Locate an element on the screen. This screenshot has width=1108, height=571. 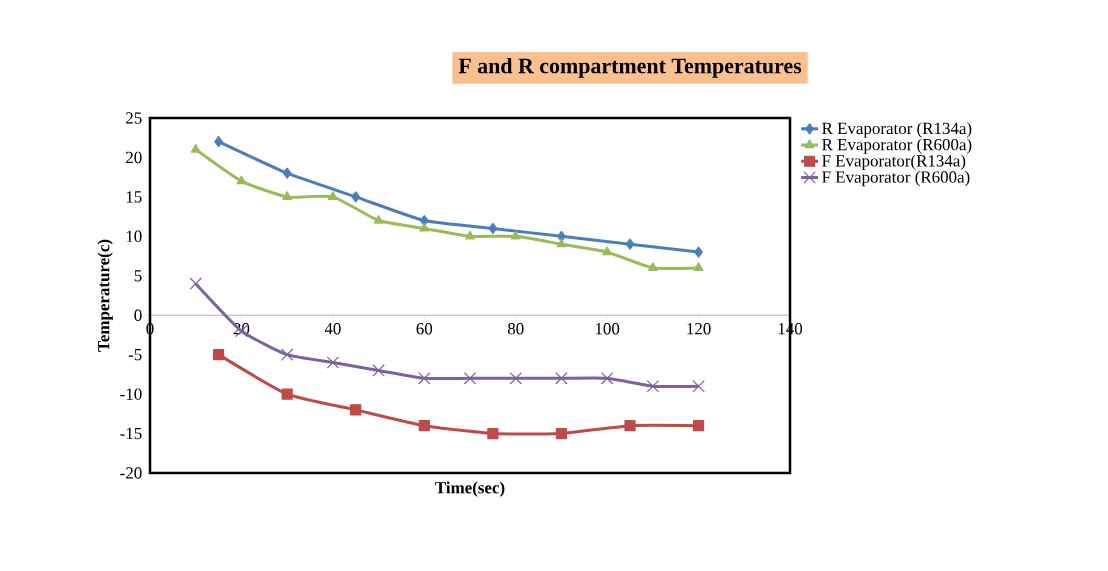
x-tick-label: 40 is located at coordinates (332, 328).